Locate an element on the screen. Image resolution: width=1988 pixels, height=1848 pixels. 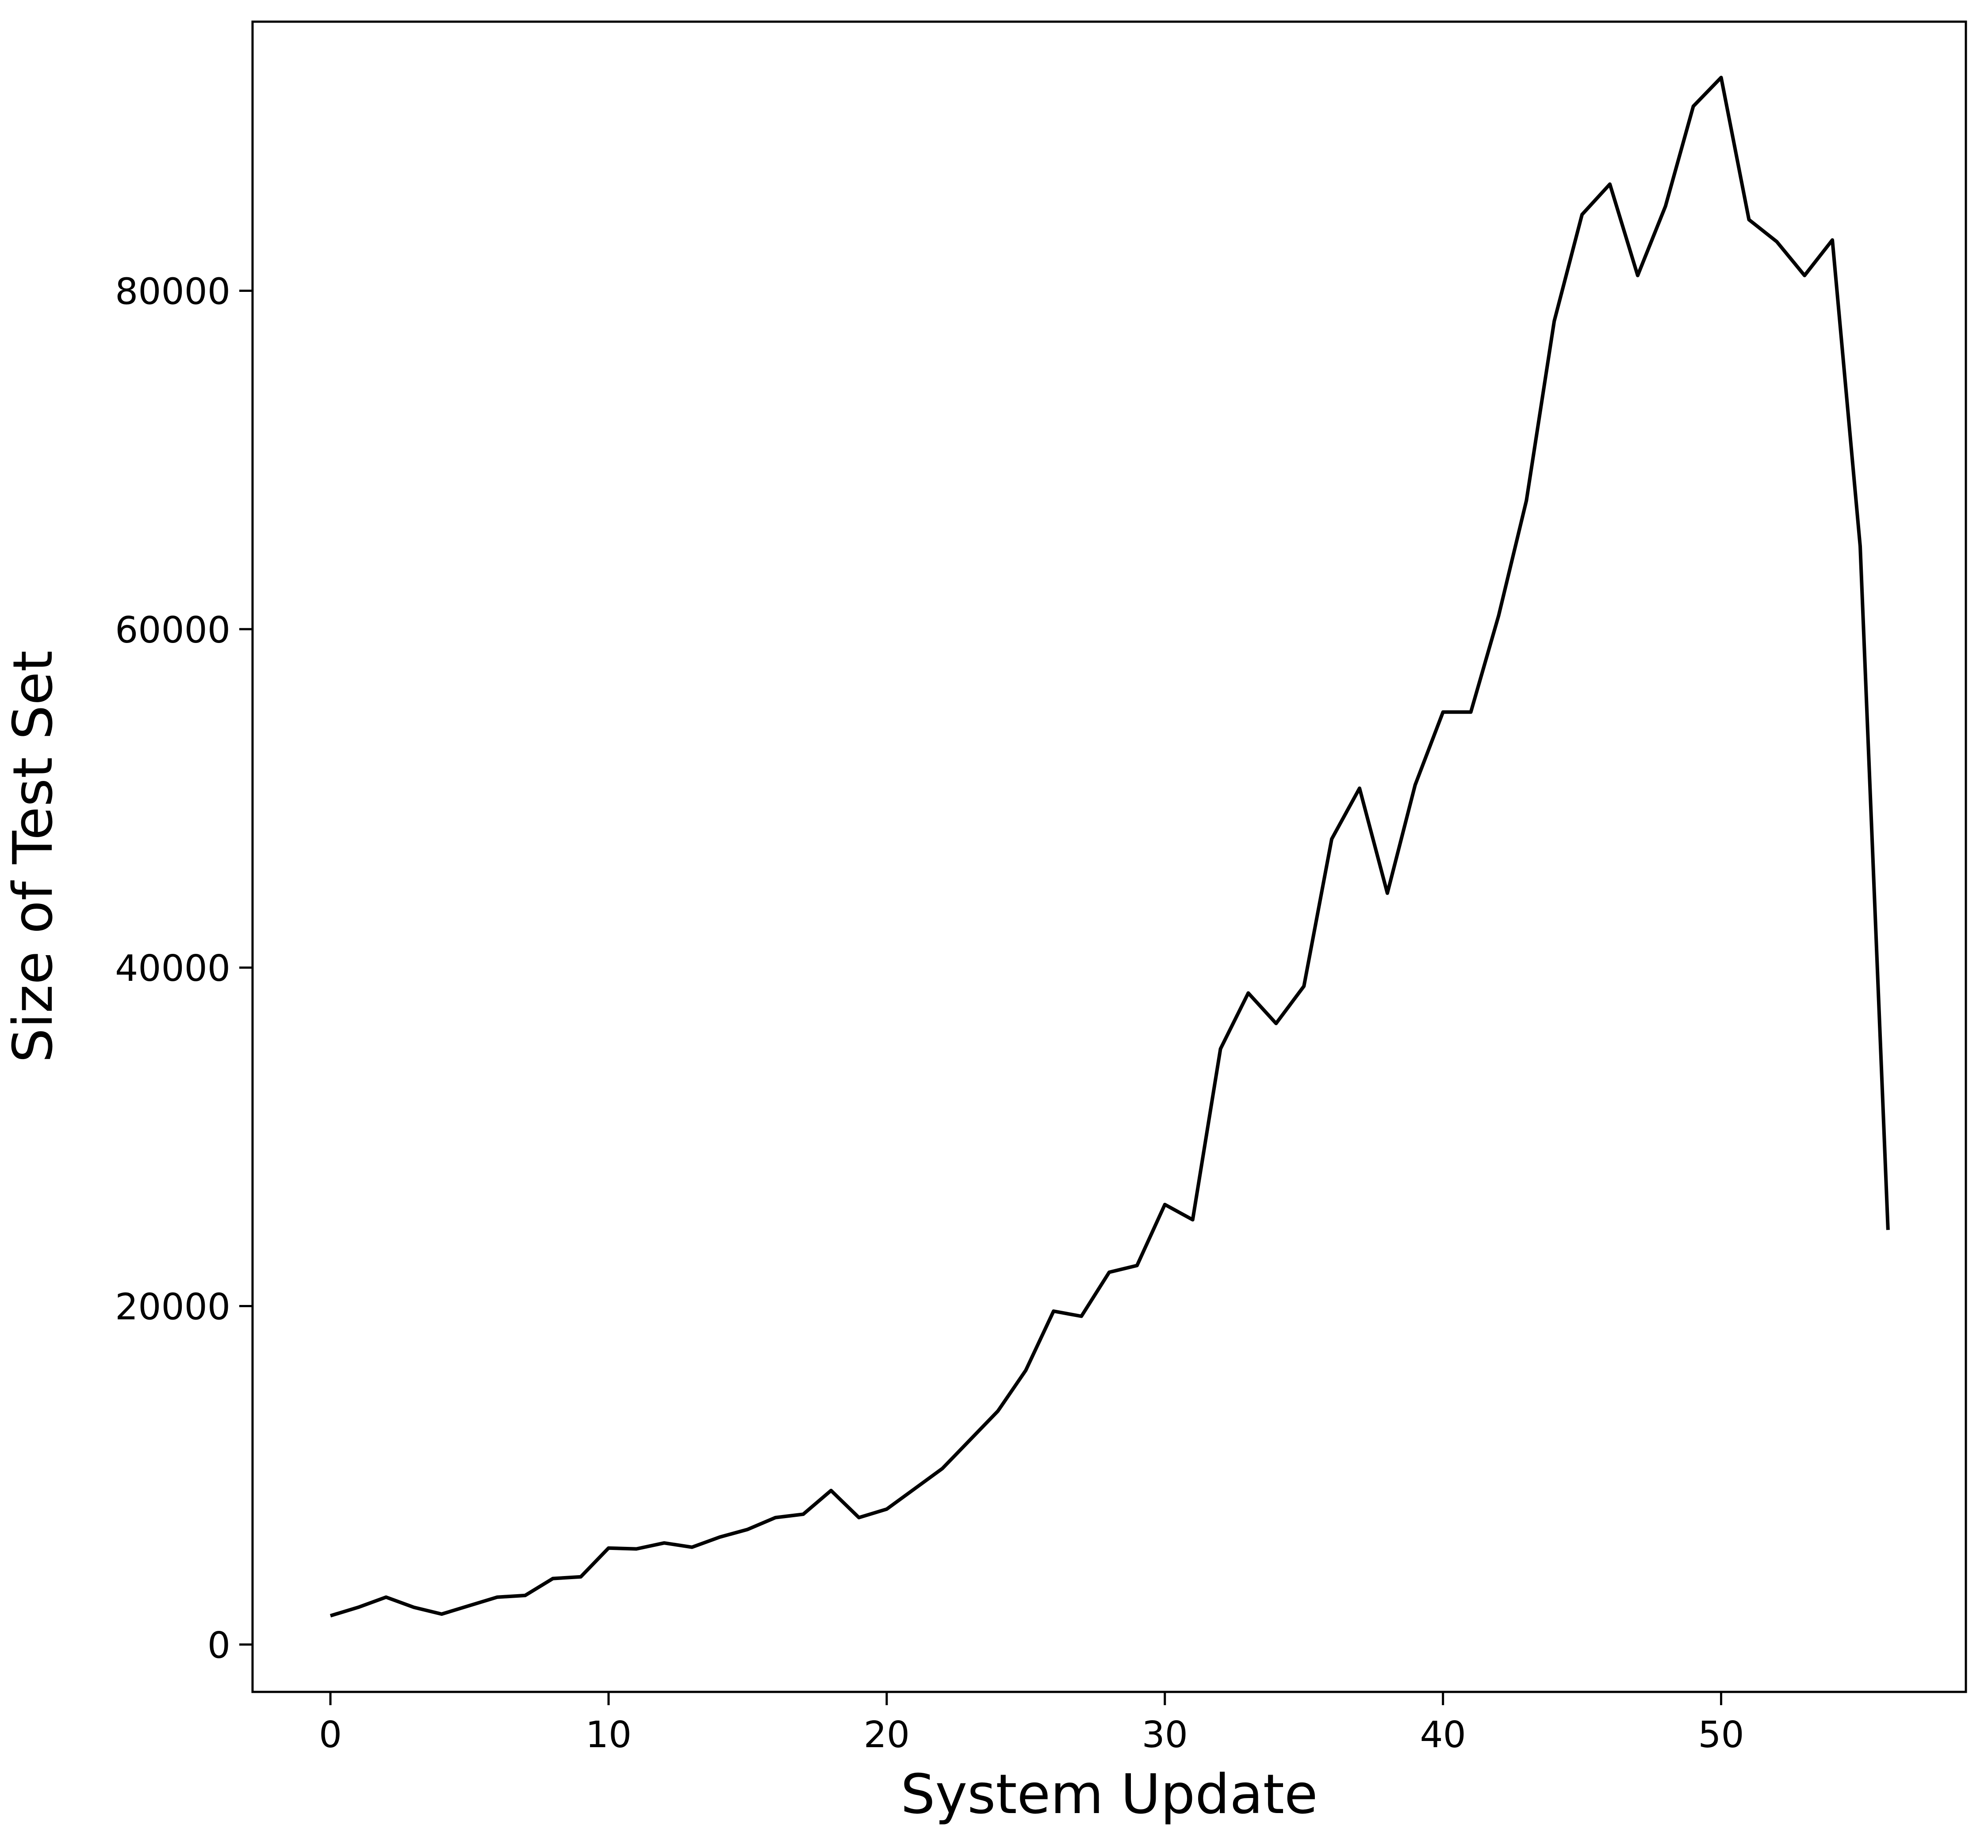
y-axis-ticks: 0 20000 40000 60000 80000 is located at coordinates (184, 969).